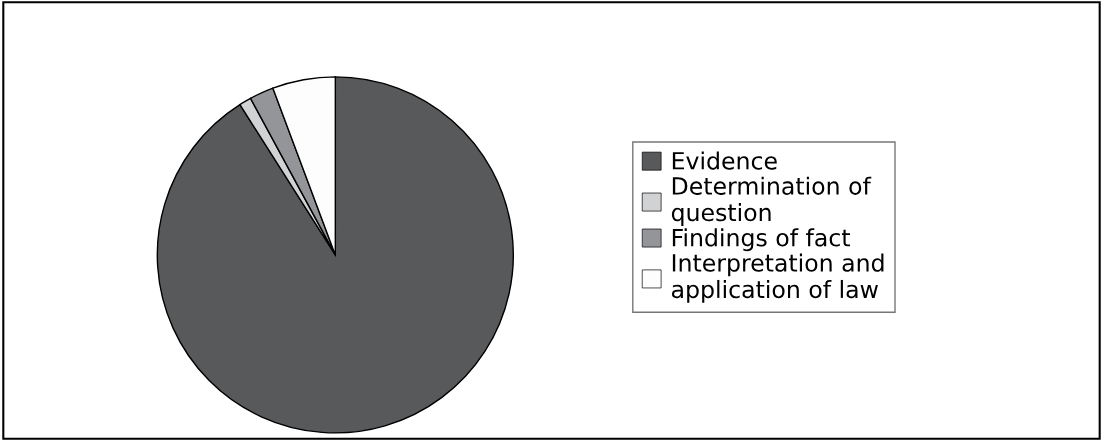  What do you see at coordinates (771, 201) in the screenshot?
I see `legend-label: Determination of question` at bounding box center [771, 201].